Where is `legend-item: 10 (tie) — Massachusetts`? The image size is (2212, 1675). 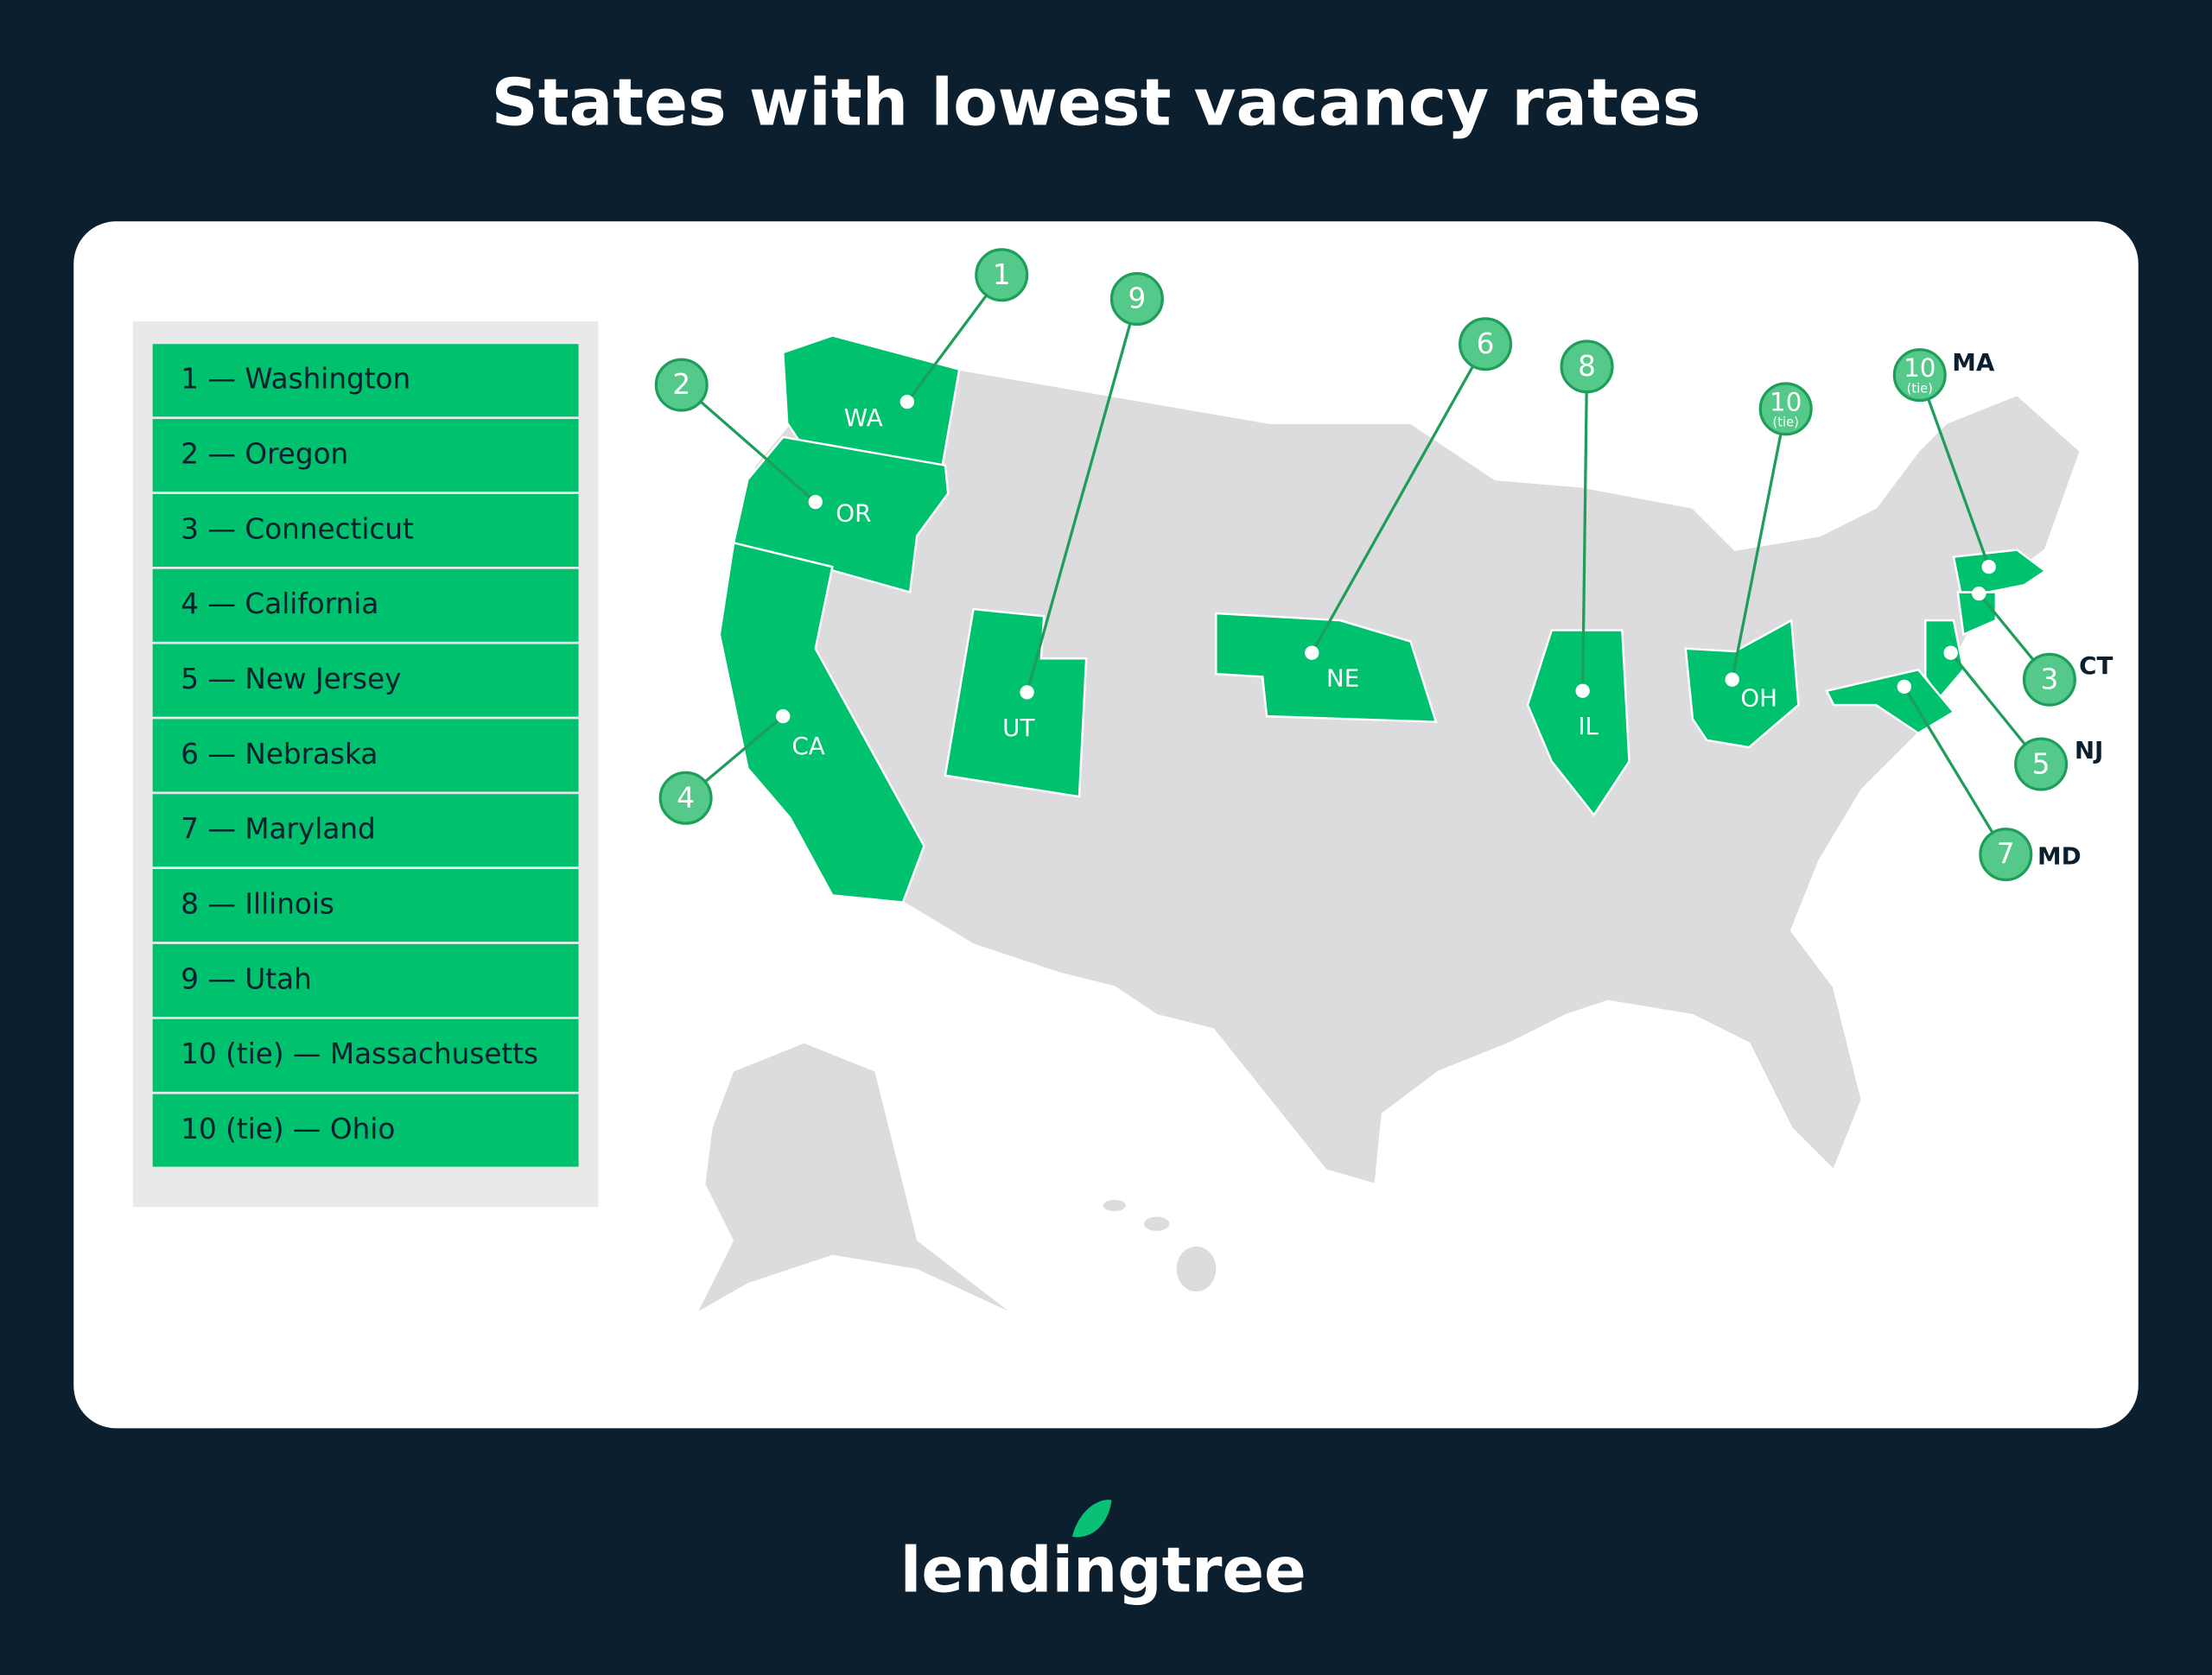
legend-item: 10 (tie) — Massachusetts is located at coordinates (359, 1053).